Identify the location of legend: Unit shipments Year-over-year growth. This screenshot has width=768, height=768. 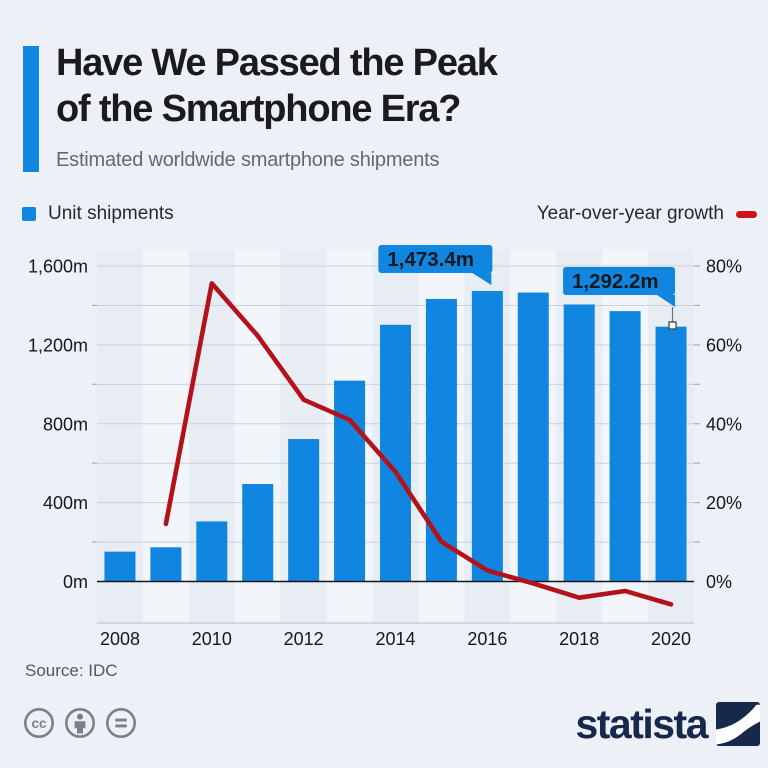
(389, 214).